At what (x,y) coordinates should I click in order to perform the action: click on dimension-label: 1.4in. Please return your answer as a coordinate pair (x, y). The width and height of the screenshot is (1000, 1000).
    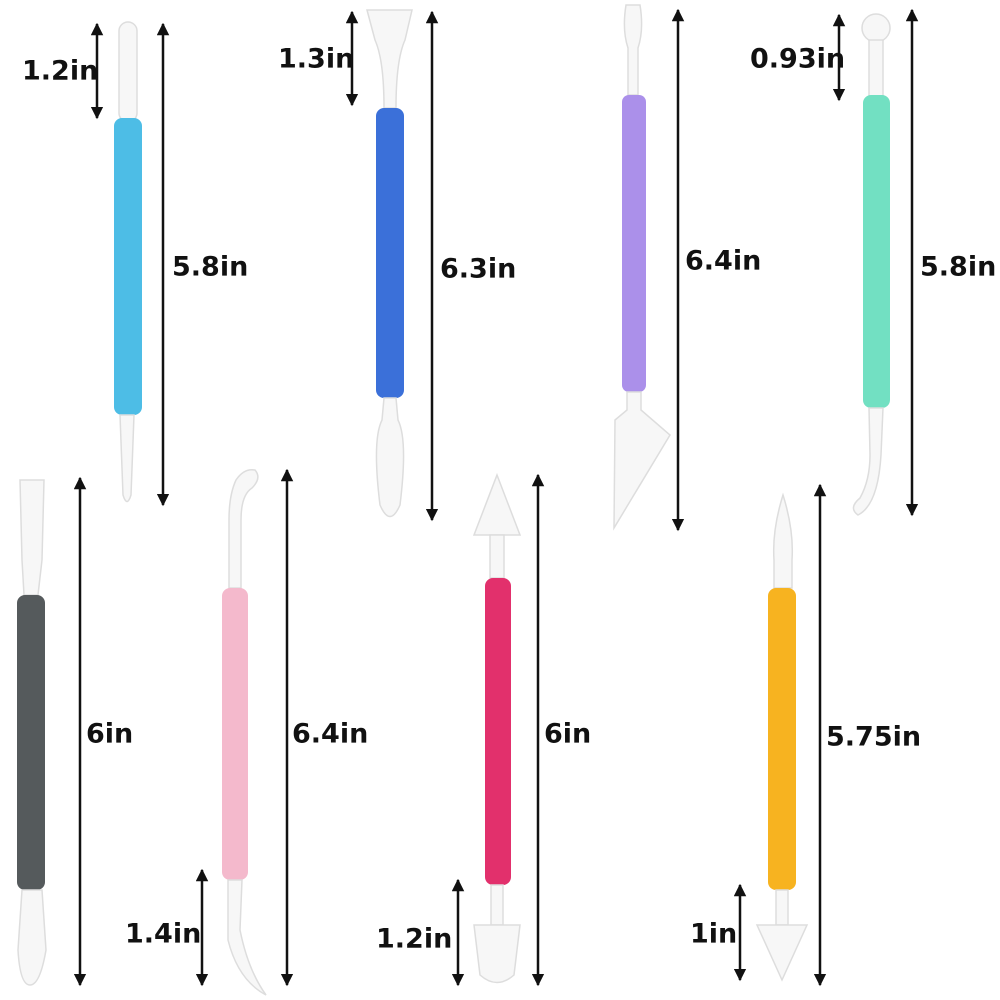
    Looking at the image, I should click on (163, 934).